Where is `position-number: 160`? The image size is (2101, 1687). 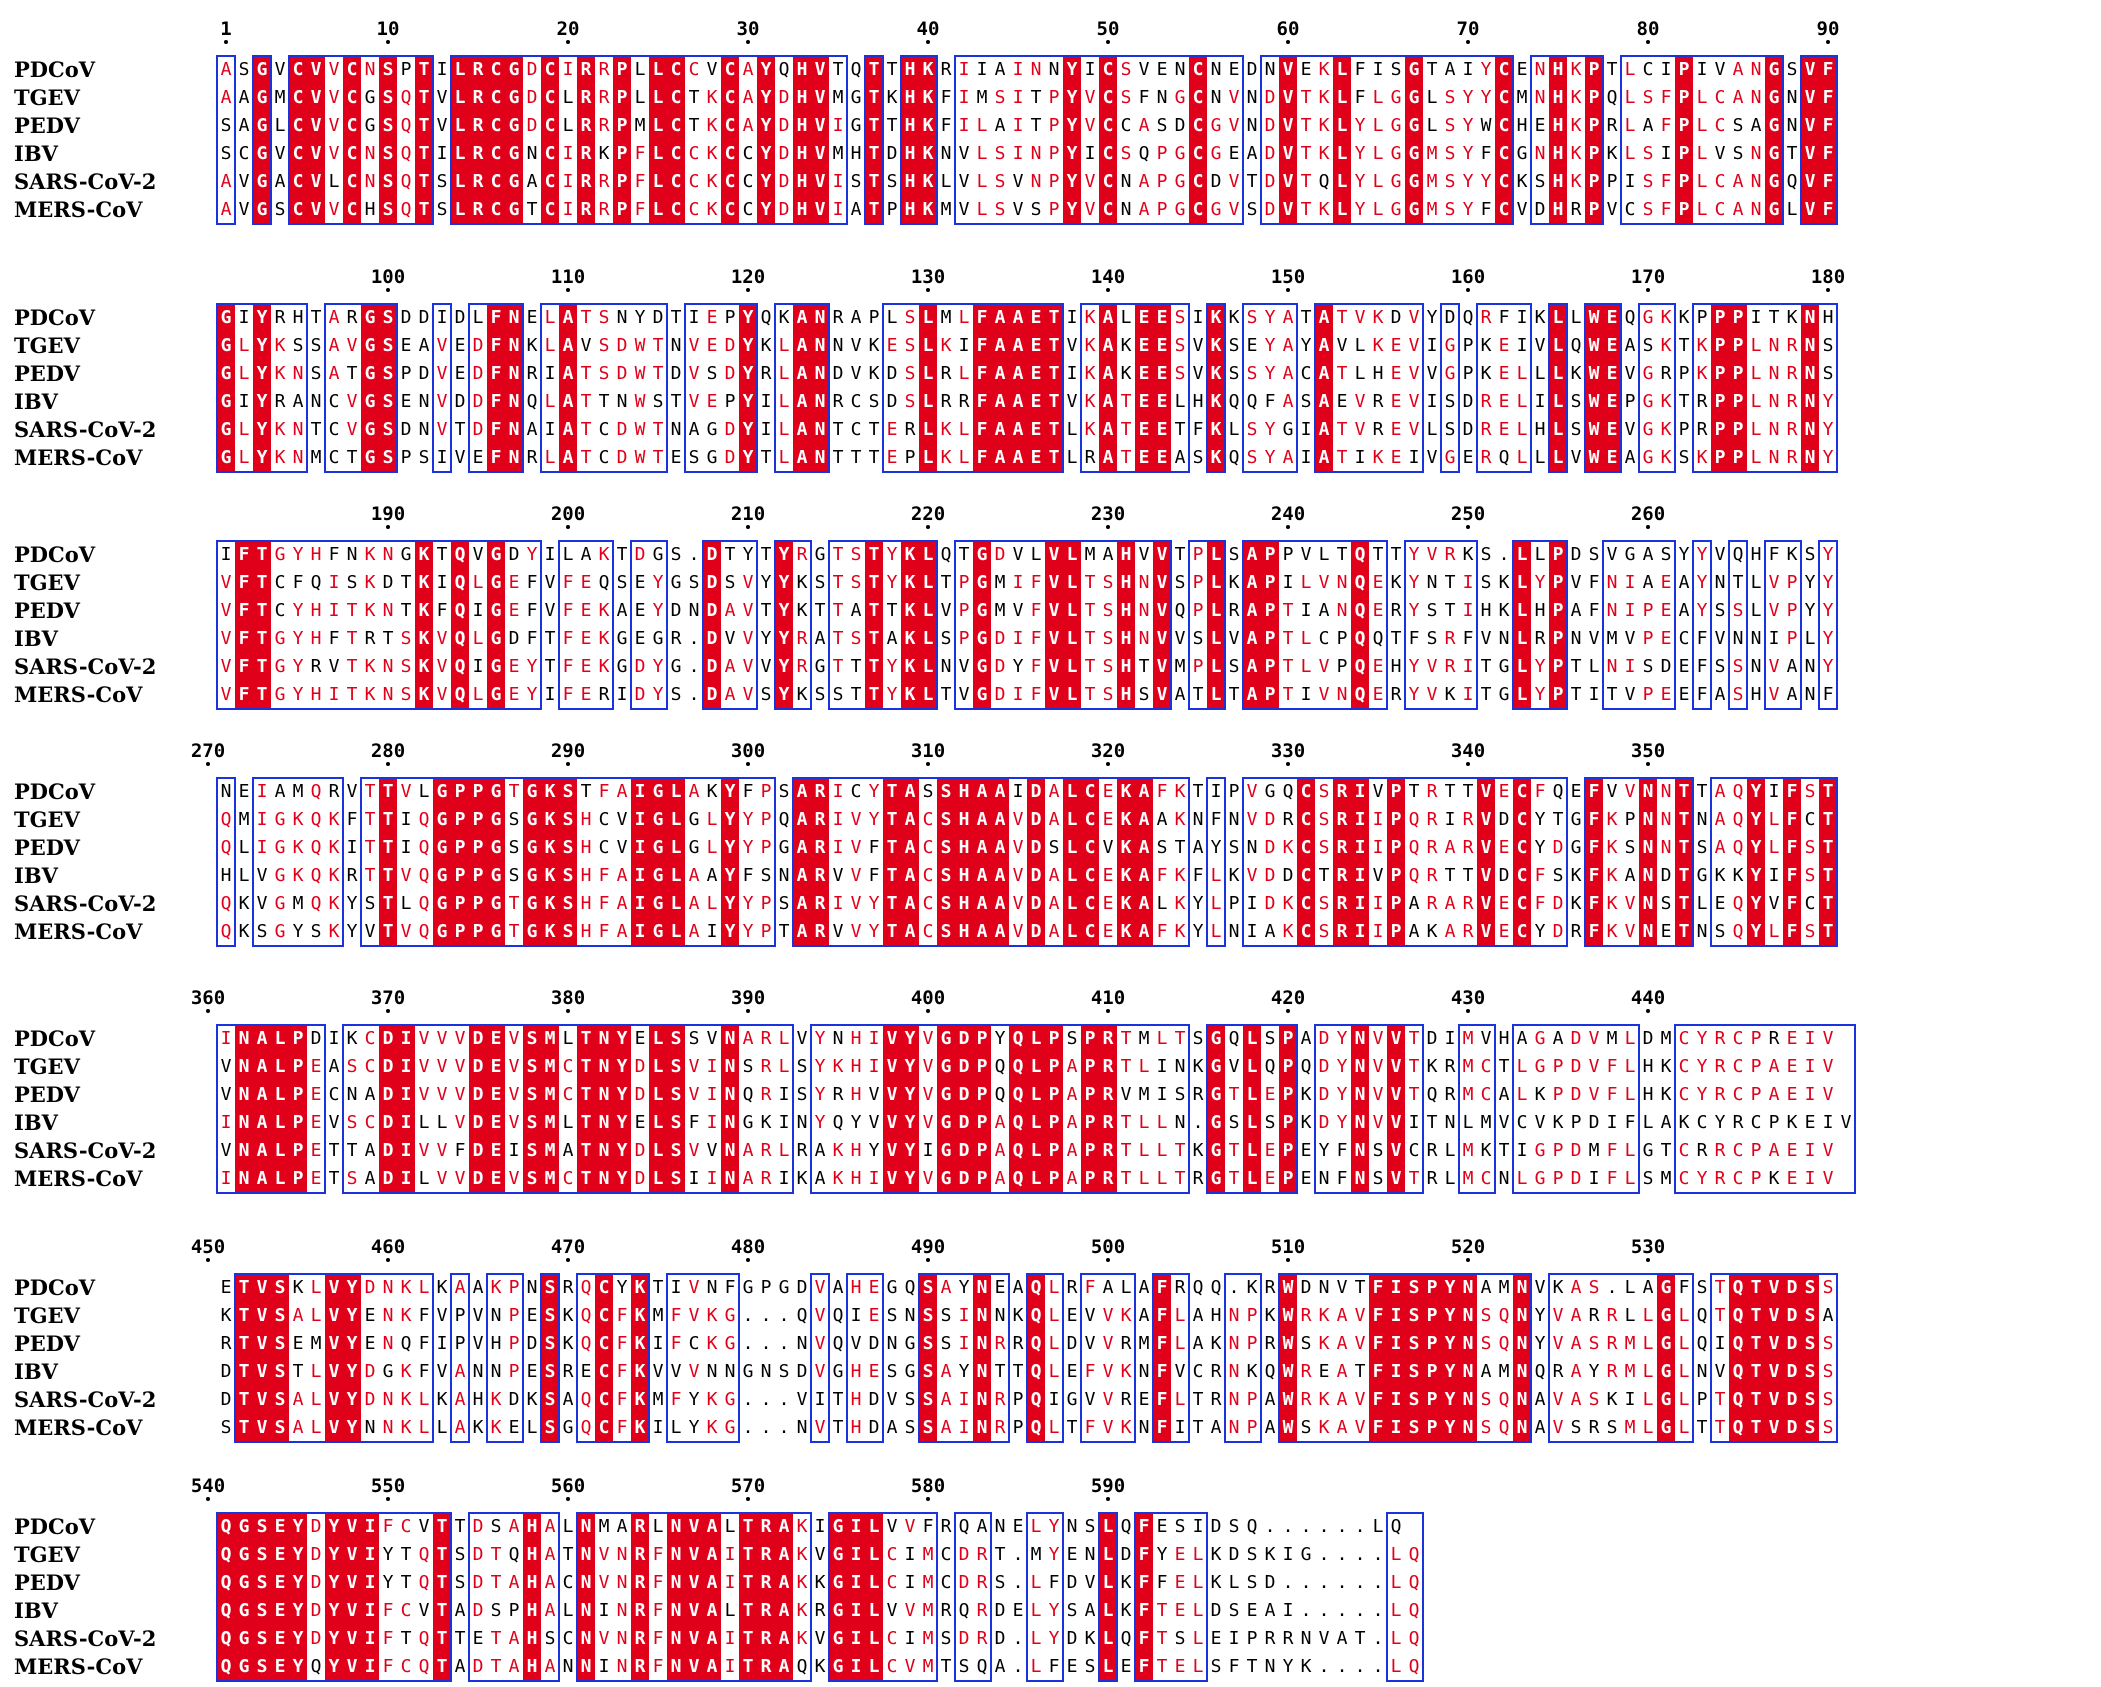
position-number: 160 is located at coordinates (1468, 277).